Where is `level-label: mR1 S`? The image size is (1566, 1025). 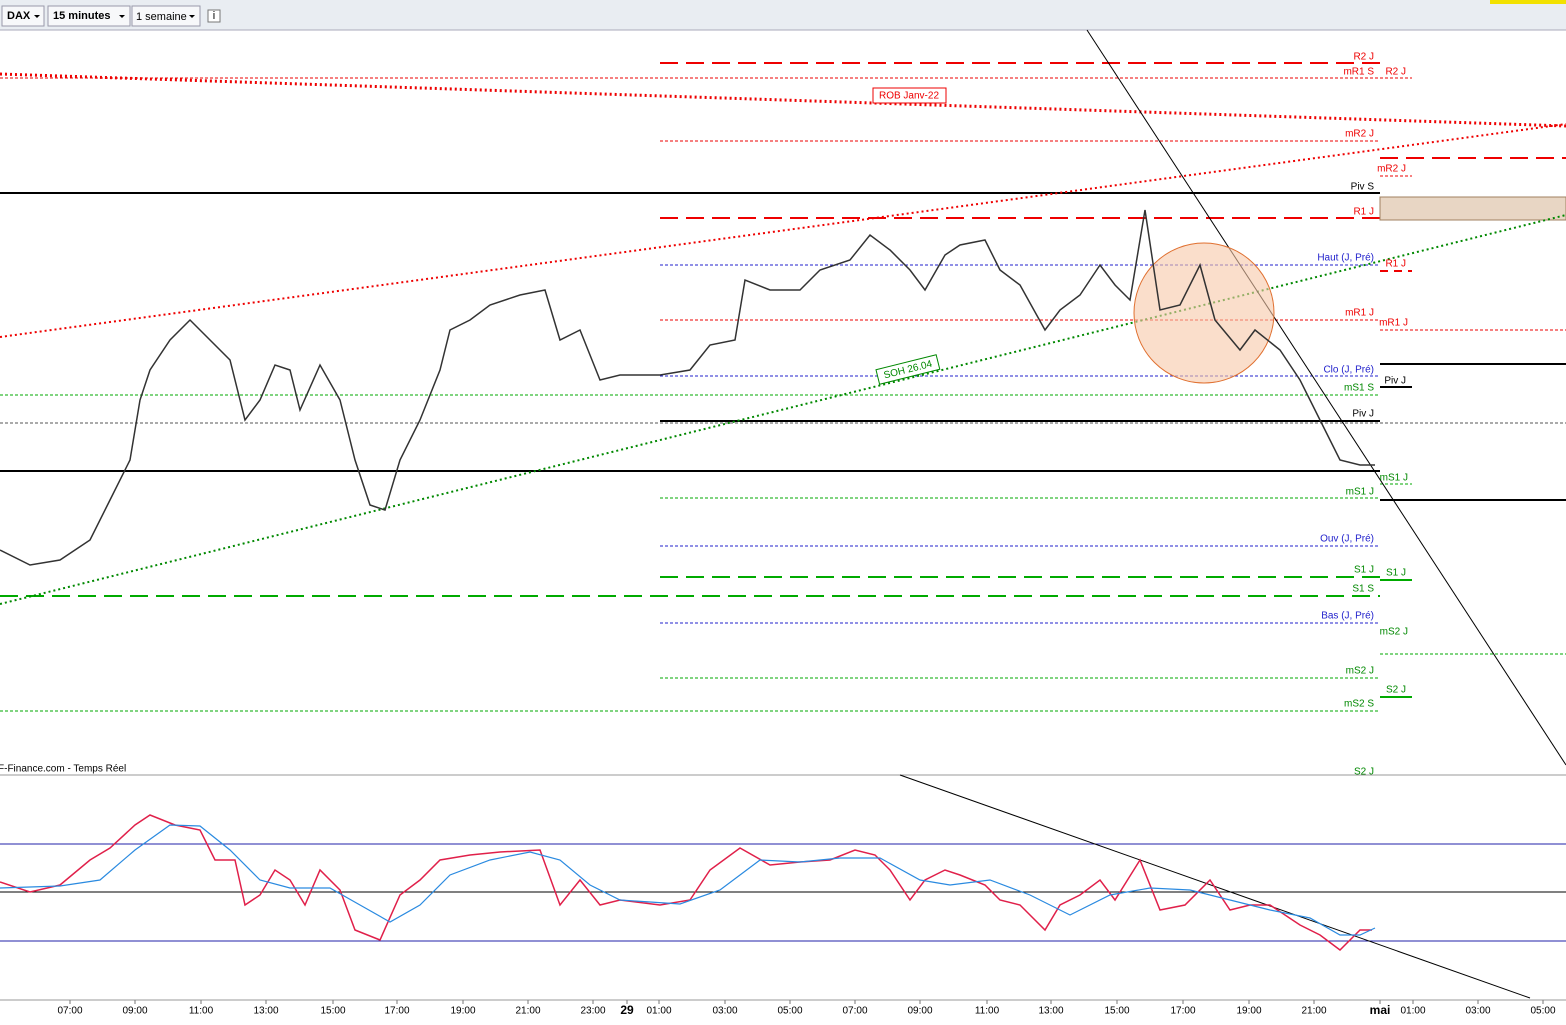 level-label: mR1 S is located at coordinates (1358, 72).